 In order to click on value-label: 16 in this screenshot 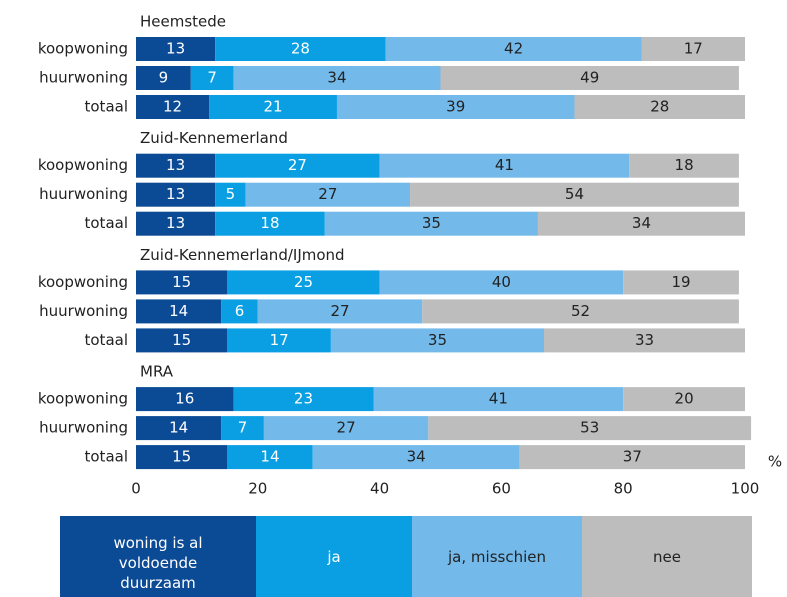, I will do `click(184, 399)`.